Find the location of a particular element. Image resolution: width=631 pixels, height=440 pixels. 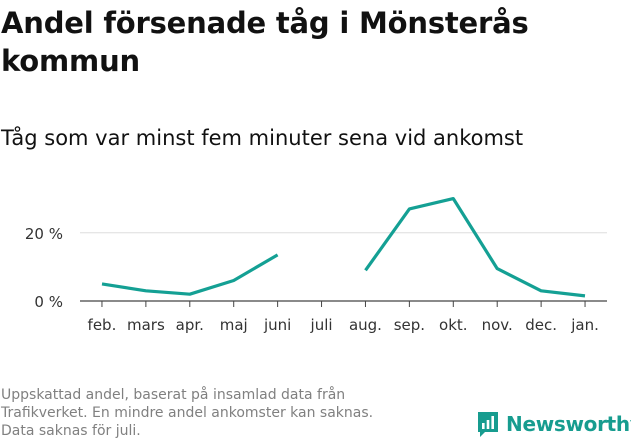

brand-name: Newsworthy is located at coordinates (568, 424).